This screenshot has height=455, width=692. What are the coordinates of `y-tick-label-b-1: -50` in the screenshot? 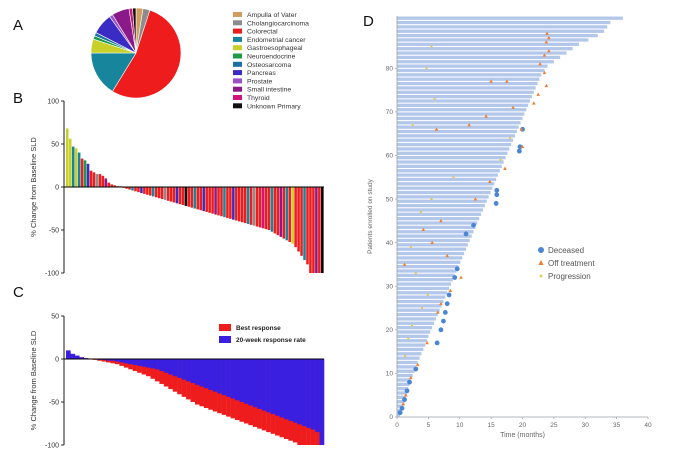 It's located at (54, 231).